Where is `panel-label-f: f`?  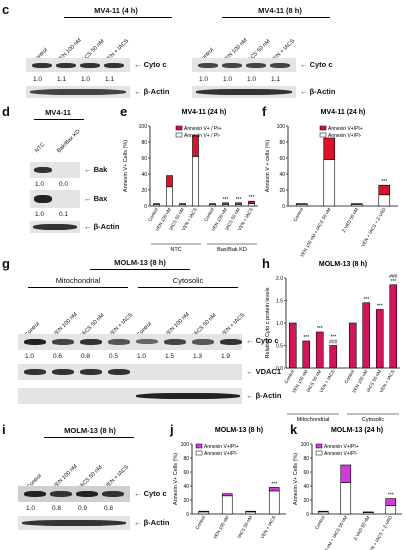 panel-label-f: f is located at coordinates (264, 111).